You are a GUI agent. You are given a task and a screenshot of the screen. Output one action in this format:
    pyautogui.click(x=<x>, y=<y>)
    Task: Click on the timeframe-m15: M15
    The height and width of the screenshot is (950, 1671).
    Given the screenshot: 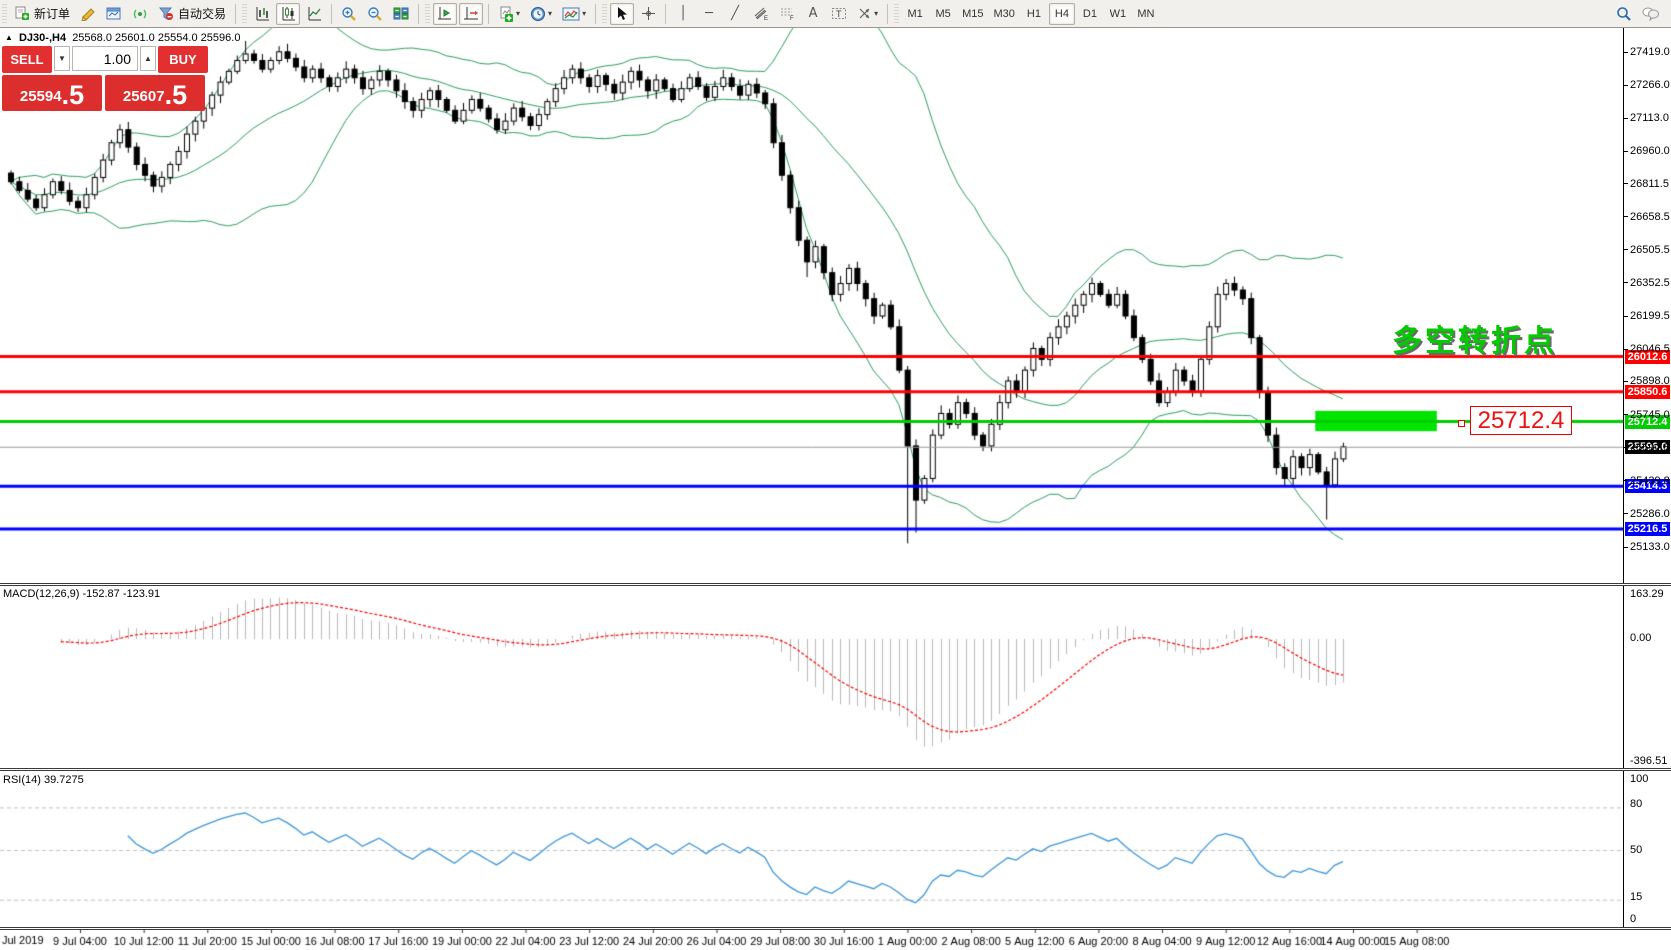 What is the action you would take?
    pyautogui.click(x=973, y=13)
    